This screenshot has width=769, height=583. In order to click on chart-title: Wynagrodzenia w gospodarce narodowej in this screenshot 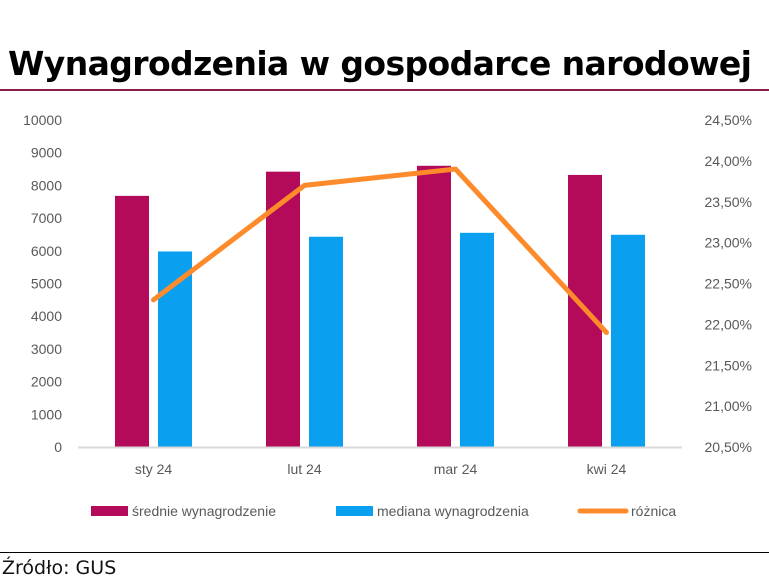, I will do `click(380, 63)`.